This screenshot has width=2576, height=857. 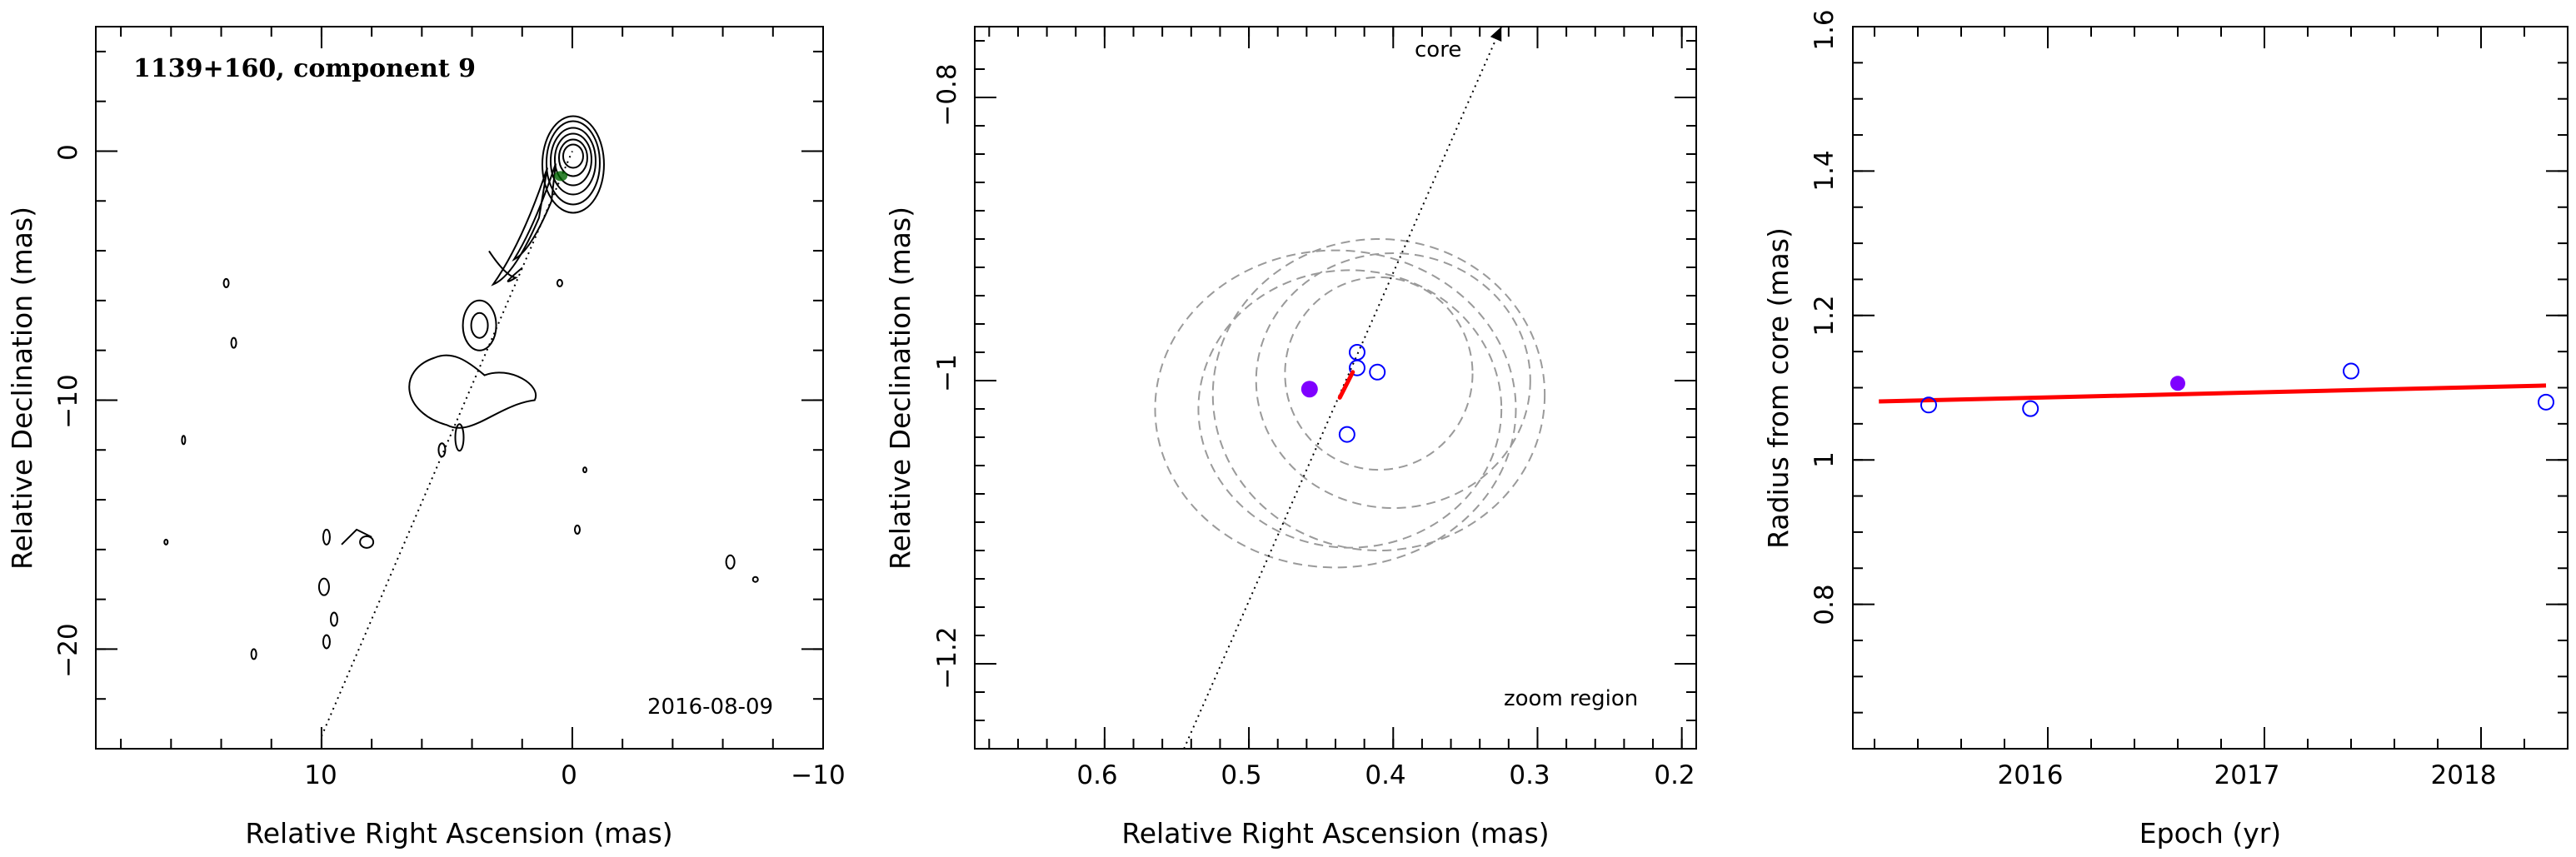 What do you see at coordinates (2031, 775) in the screenshot?
I see `x-tick-label: 2016` at bounding box center [2031, 775].